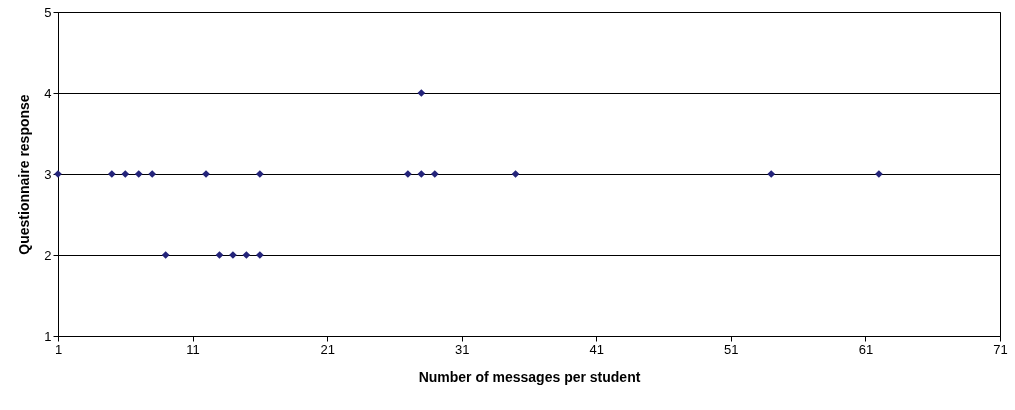 Image resolution: width=1015 pixels, height=410 pixels. What do you see at coordinates (58, 349) in the screenshot?
I see `x-tick-label: 1` at bounding box center [58, 349].